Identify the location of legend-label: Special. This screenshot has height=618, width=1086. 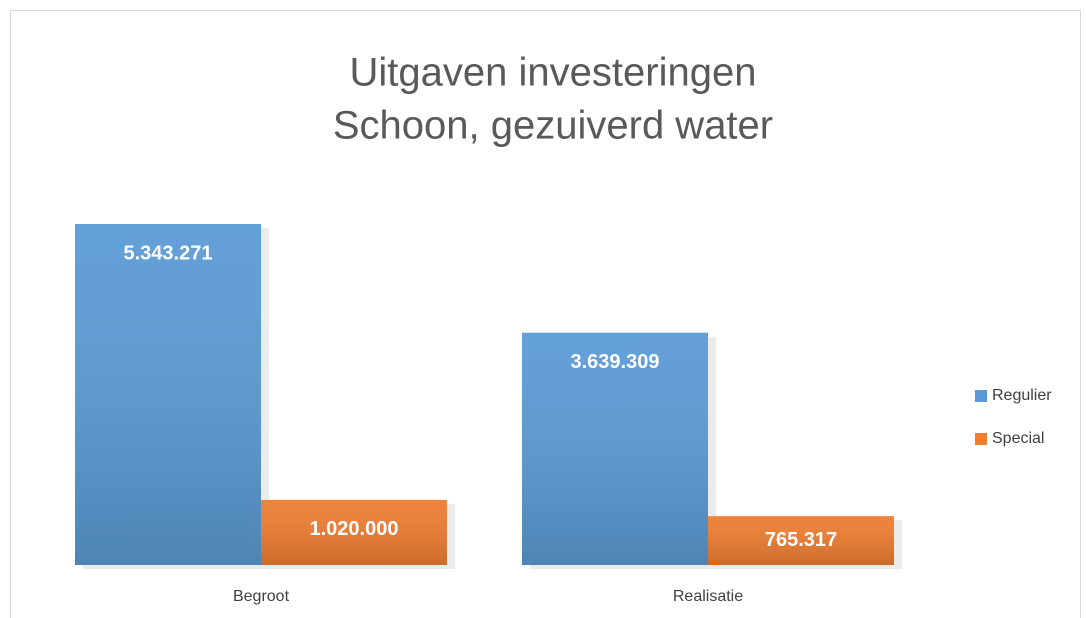
(1018, 438).